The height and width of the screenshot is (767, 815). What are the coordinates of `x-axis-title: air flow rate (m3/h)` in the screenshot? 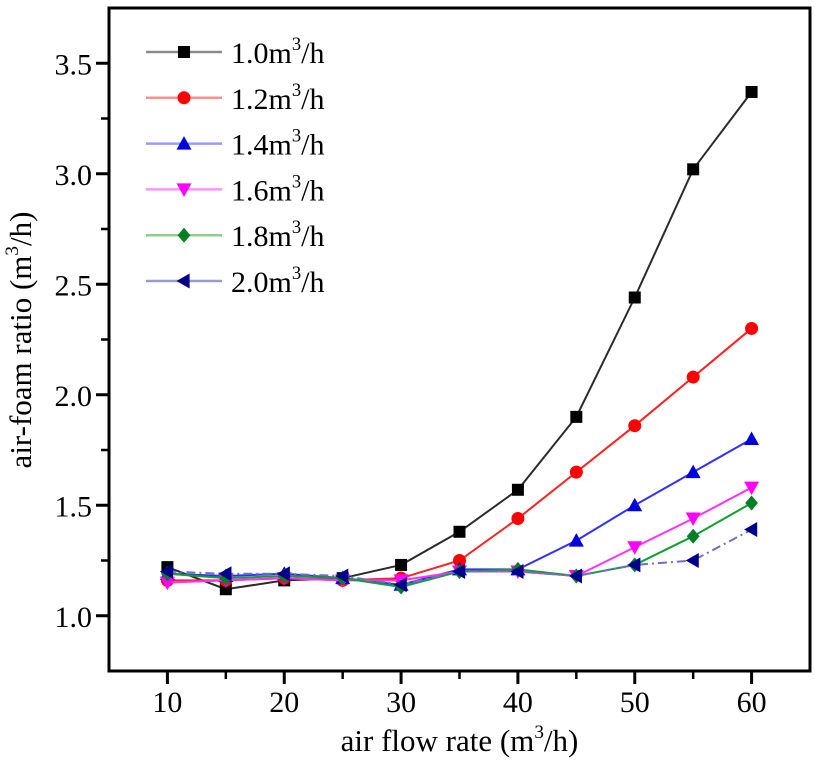 It's located at (460, 740).